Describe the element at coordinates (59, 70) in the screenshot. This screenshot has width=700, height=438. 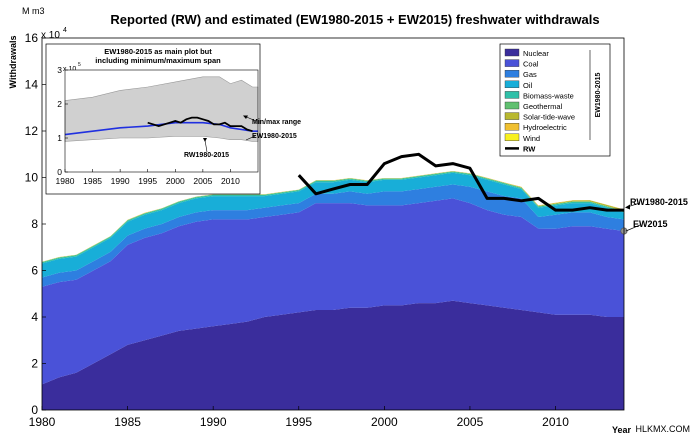
I see `inset-y-tick-label: 3` at that location.